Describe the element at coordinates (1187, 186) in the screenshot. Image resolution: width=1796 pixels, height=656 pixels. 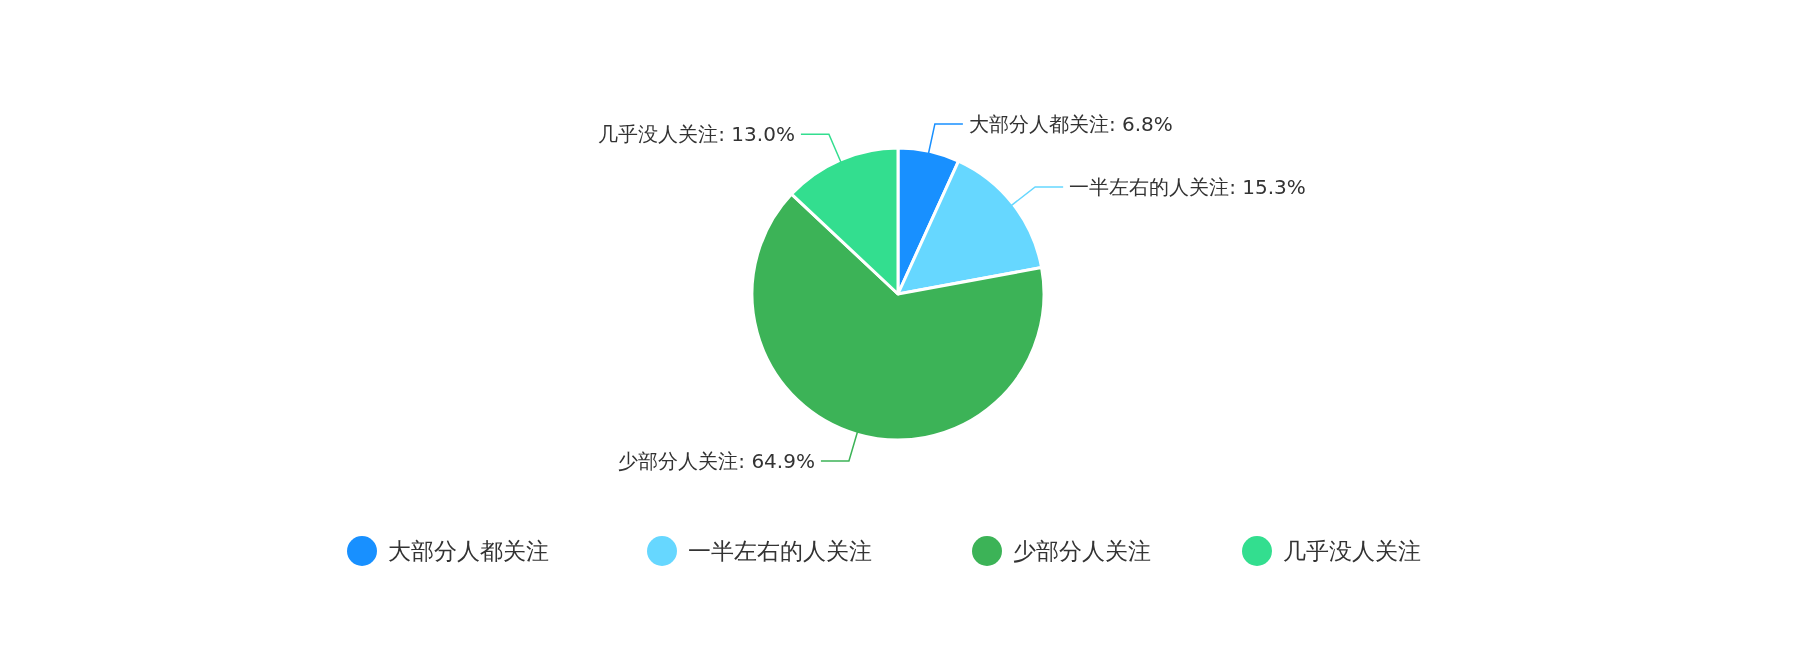
I see `data-label: 一半左右的人关注: 15.3%` at that location.